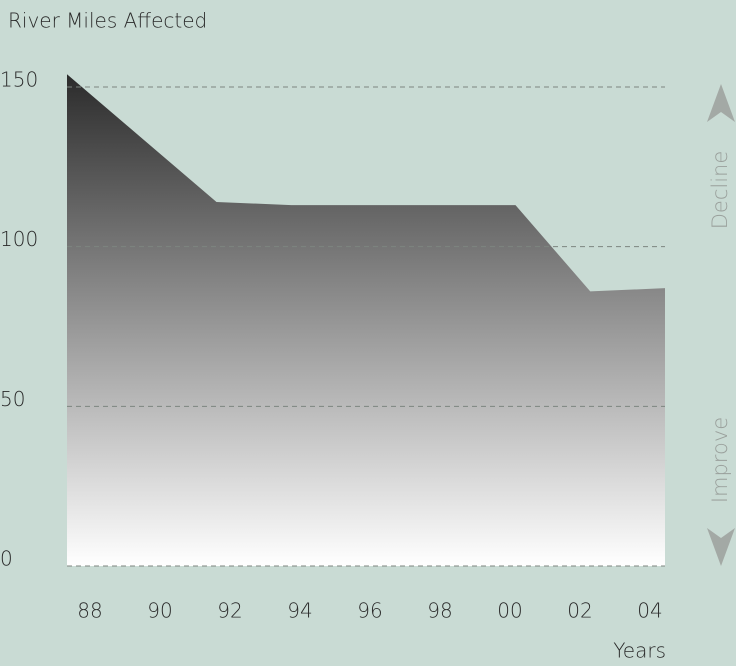  I want to click on x-tick-label: 04, so click(649, 611).